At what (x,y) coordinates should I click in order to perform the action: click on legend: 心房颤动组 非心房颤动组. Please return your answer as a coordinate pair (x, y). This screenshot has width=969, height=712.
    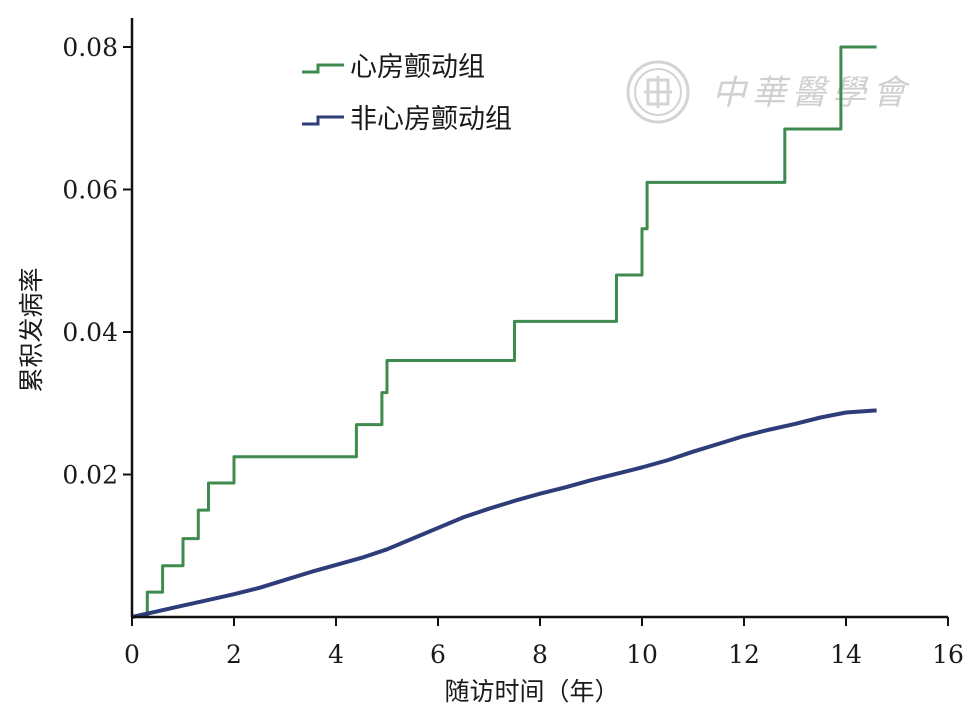
    Looking at the image, I should click on (407, 93).